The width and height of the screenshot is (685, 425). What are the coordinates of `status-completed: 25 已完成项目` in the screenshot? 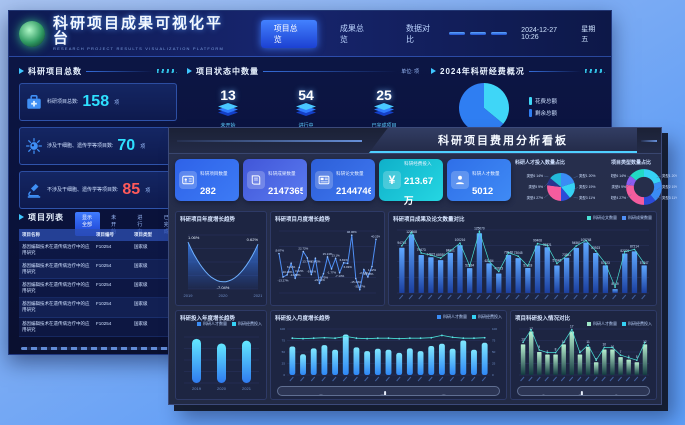 It's located at (384, 108).